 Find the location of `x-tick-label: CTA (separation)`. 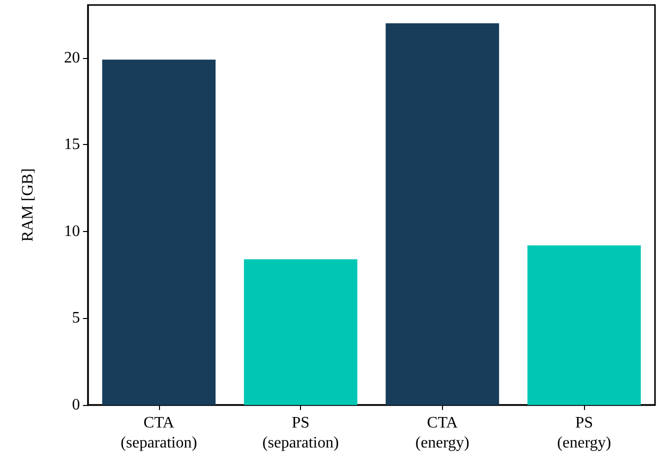

x-tick-label: CTA (separation) is located at coordinates (159, 433).